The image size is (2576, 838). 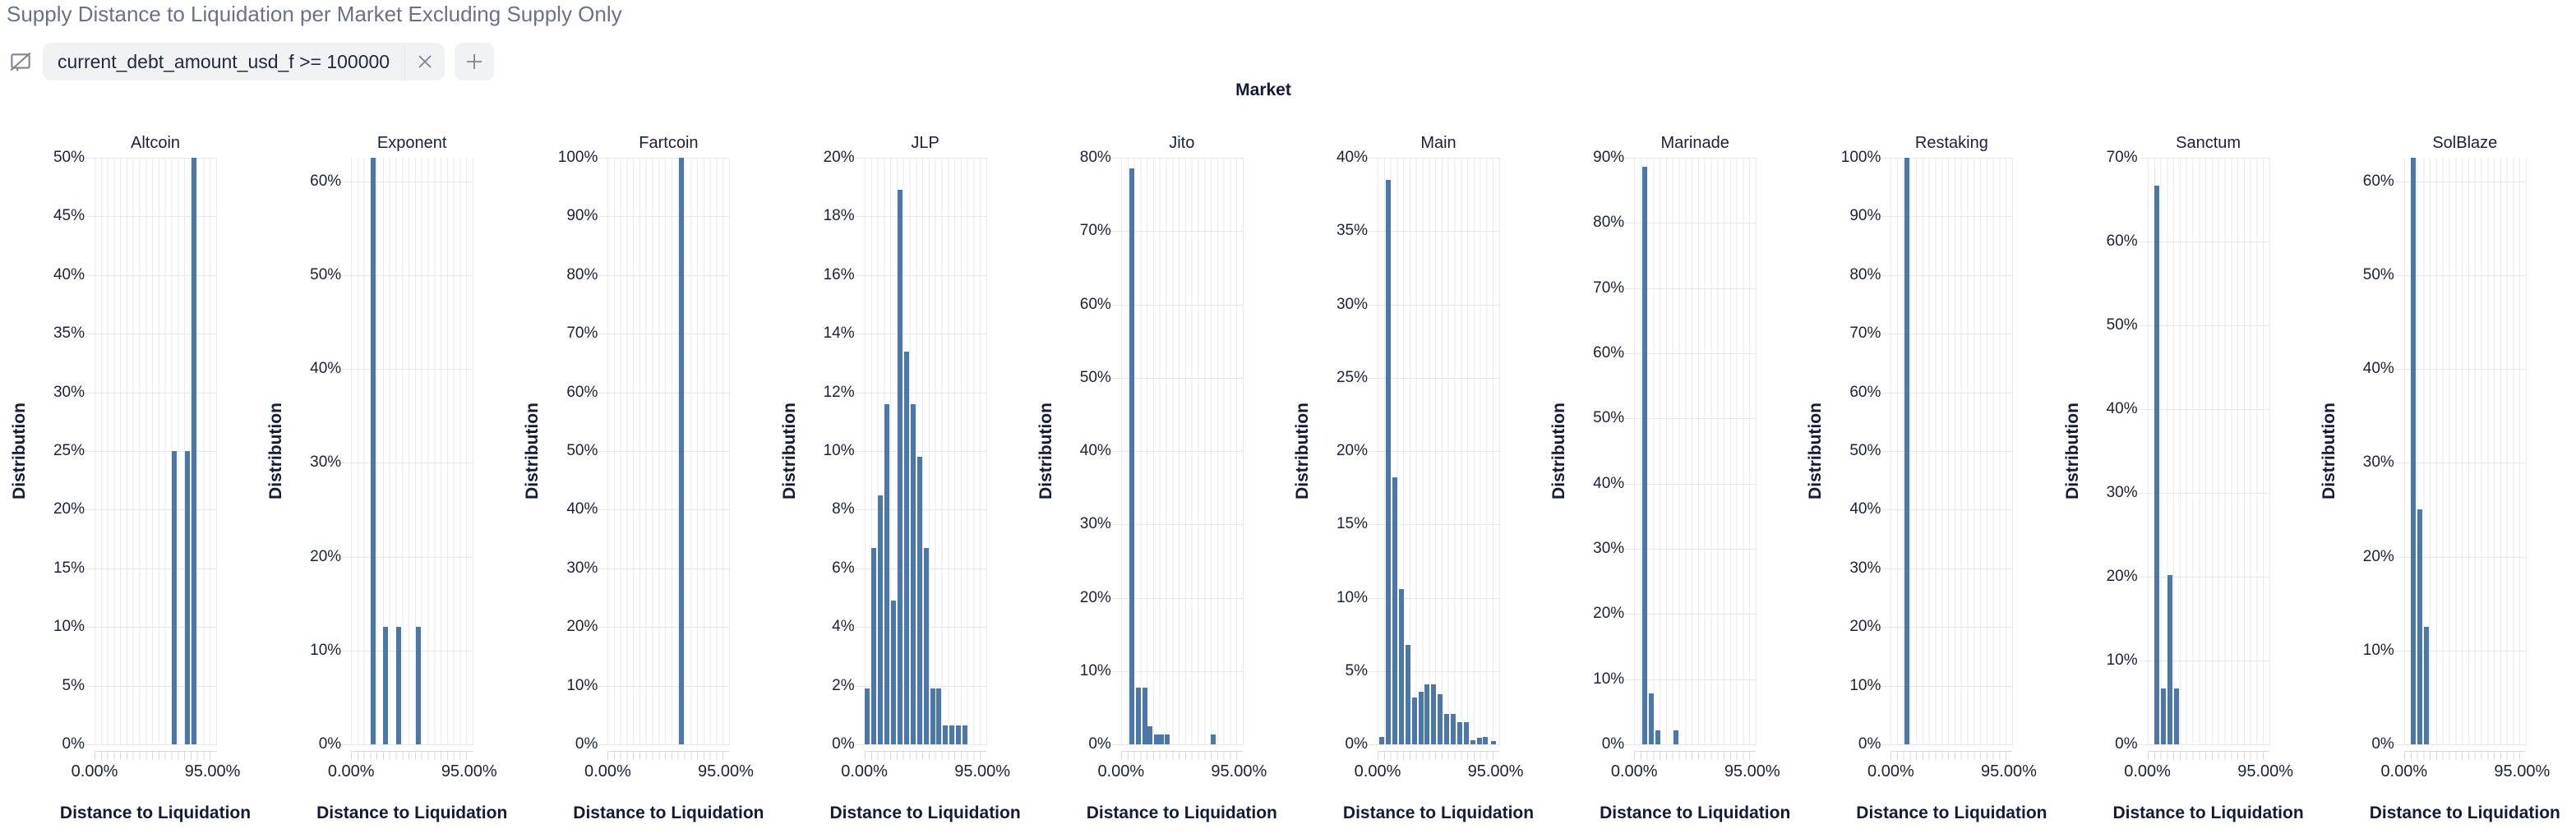 I want to click on x-axis-ticks, so click(x=1696, y=755).